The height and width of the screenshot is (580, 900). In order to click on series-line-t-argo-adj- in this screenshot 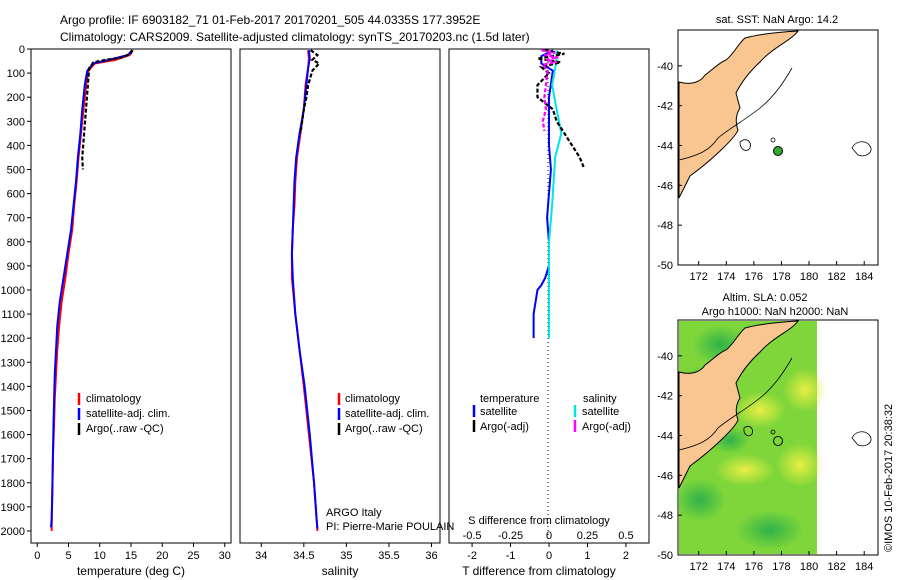, I will do `click(560, 108)`.